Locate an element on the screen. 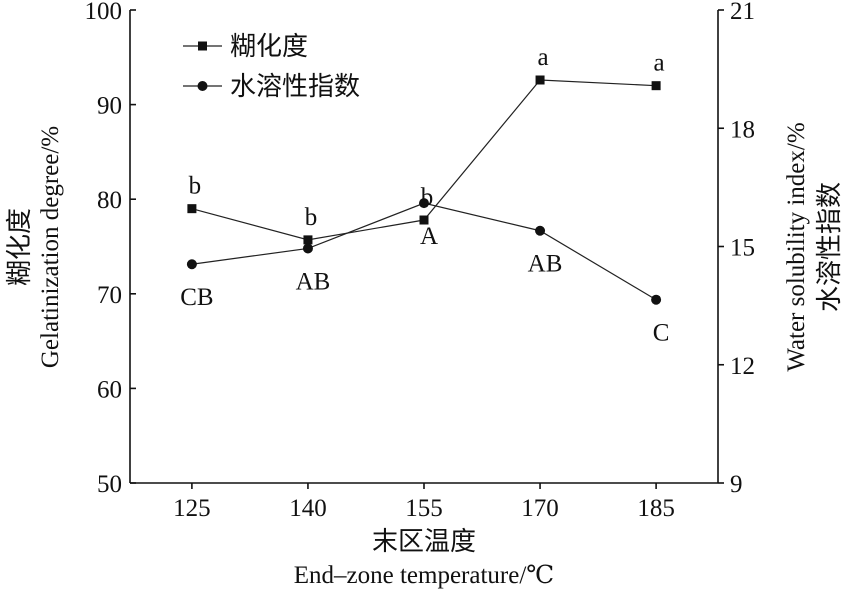 Image resolution: width=851 pixels, height=590 pixels. right-y-tick-label: 15 is located at coordinates (742, 248).